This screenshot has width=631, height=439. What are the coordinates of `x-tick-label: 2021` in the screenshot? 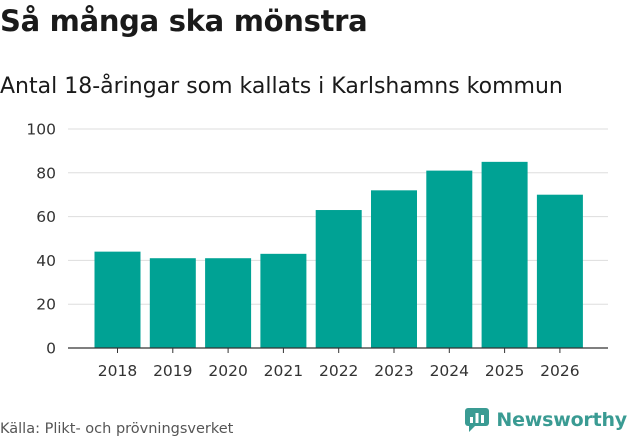 It's located at (283, 371).